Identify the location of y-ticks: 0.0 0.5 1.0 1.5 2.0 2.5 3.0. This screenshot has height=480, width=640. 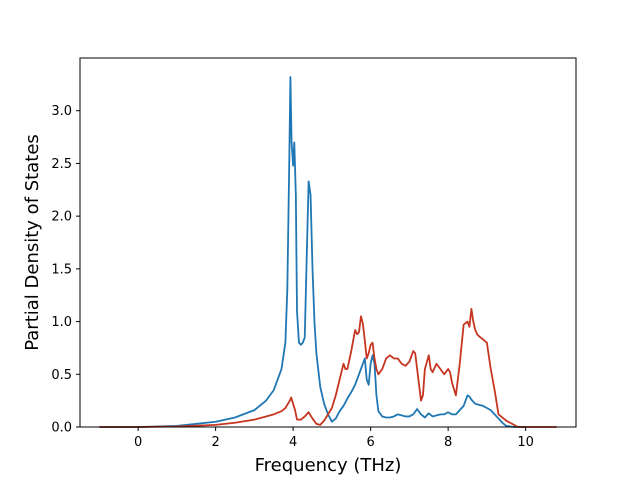
(65, 270).